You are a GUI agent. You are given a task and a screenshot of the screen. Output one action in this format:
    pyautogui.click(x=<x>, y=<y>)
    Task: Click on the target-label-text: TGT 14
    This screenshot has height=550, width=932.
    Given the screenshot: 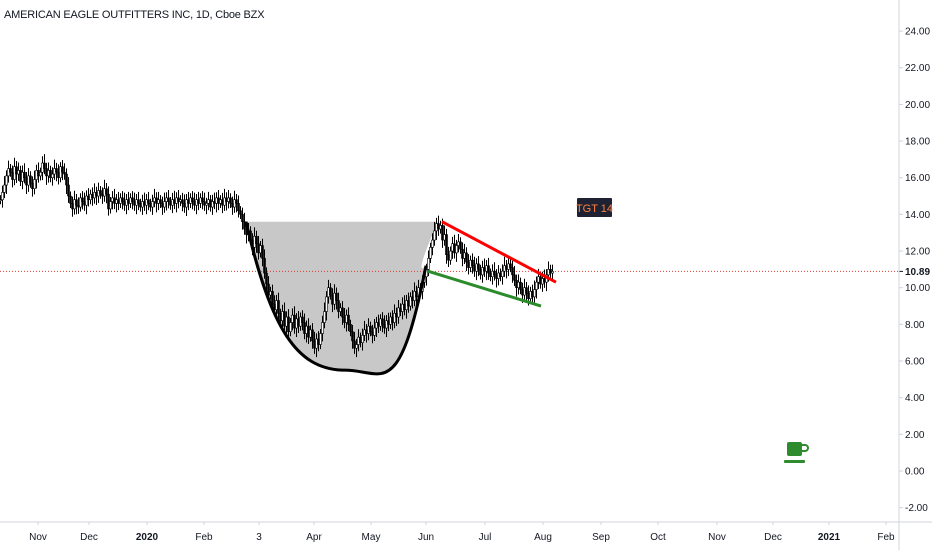 What is the action you would take?
    pyautogui.click(x=594, y=209)
    